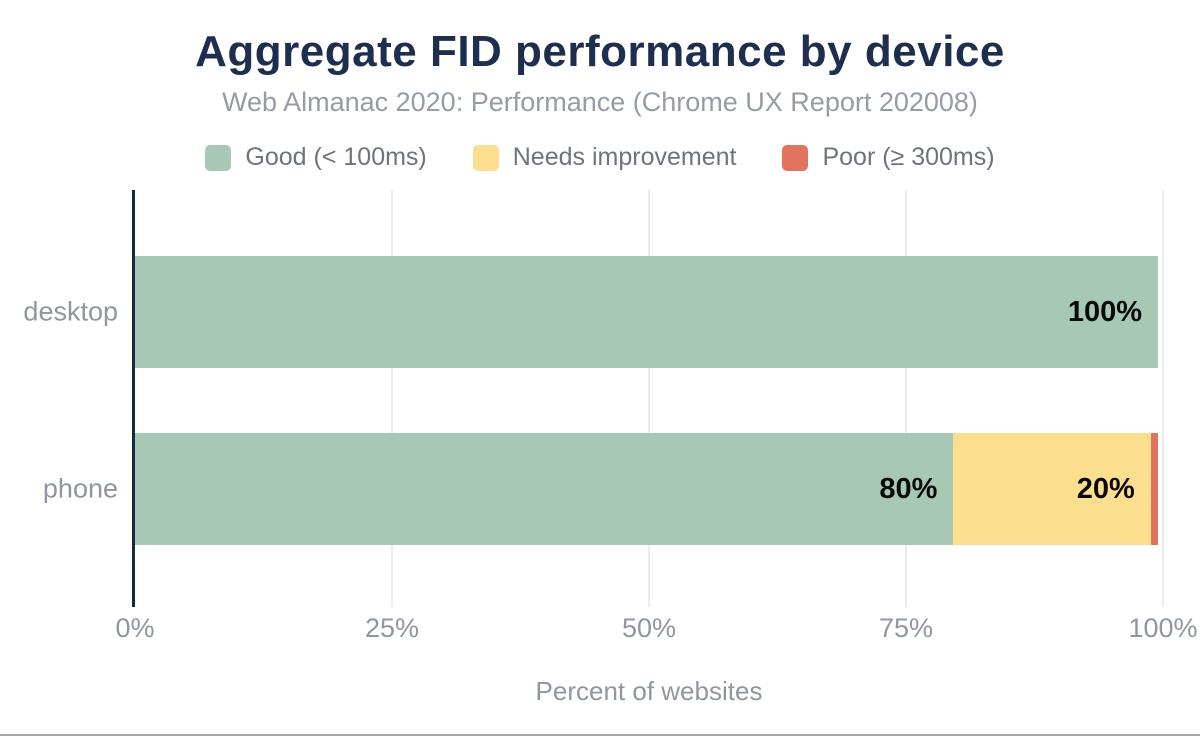 The height and width of the screenshot is (742, 1200). What do you see at coordinates (649, 628) in the screenshot?
I see `x-axis-tick: 50%` at bounding box center [649, 628].